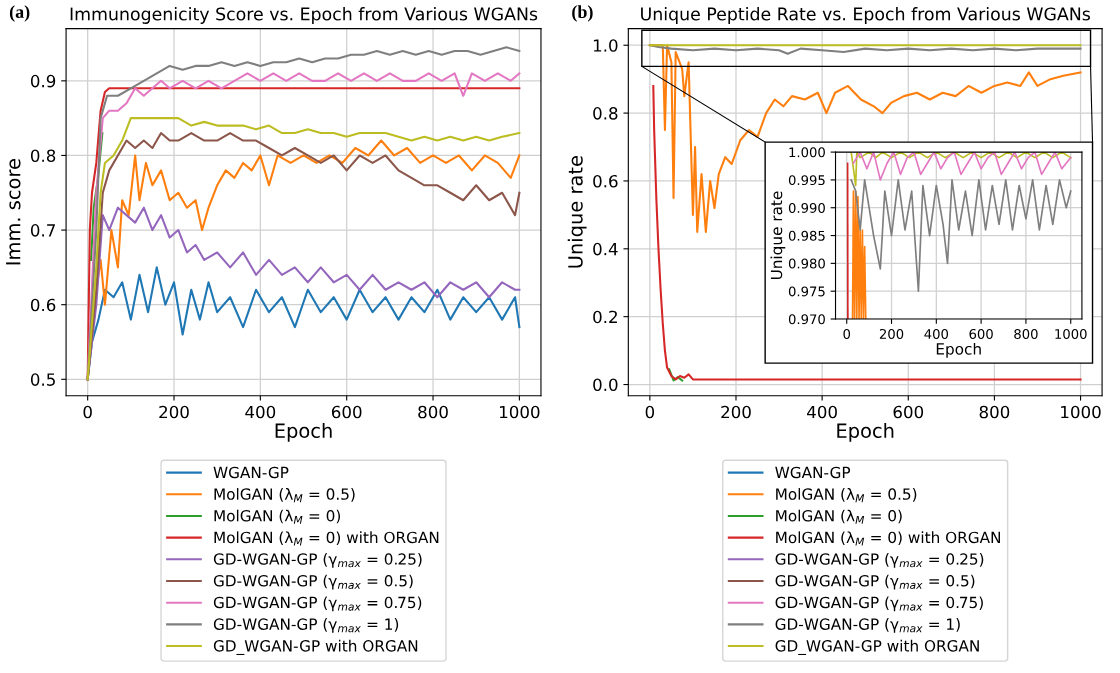 The width and height of the screenshot is (1120, 673). What do you see at coordinates (806, 263) in the screenshot?
I see `y-tick-label: 0.980` at bounding box center [806, 263].